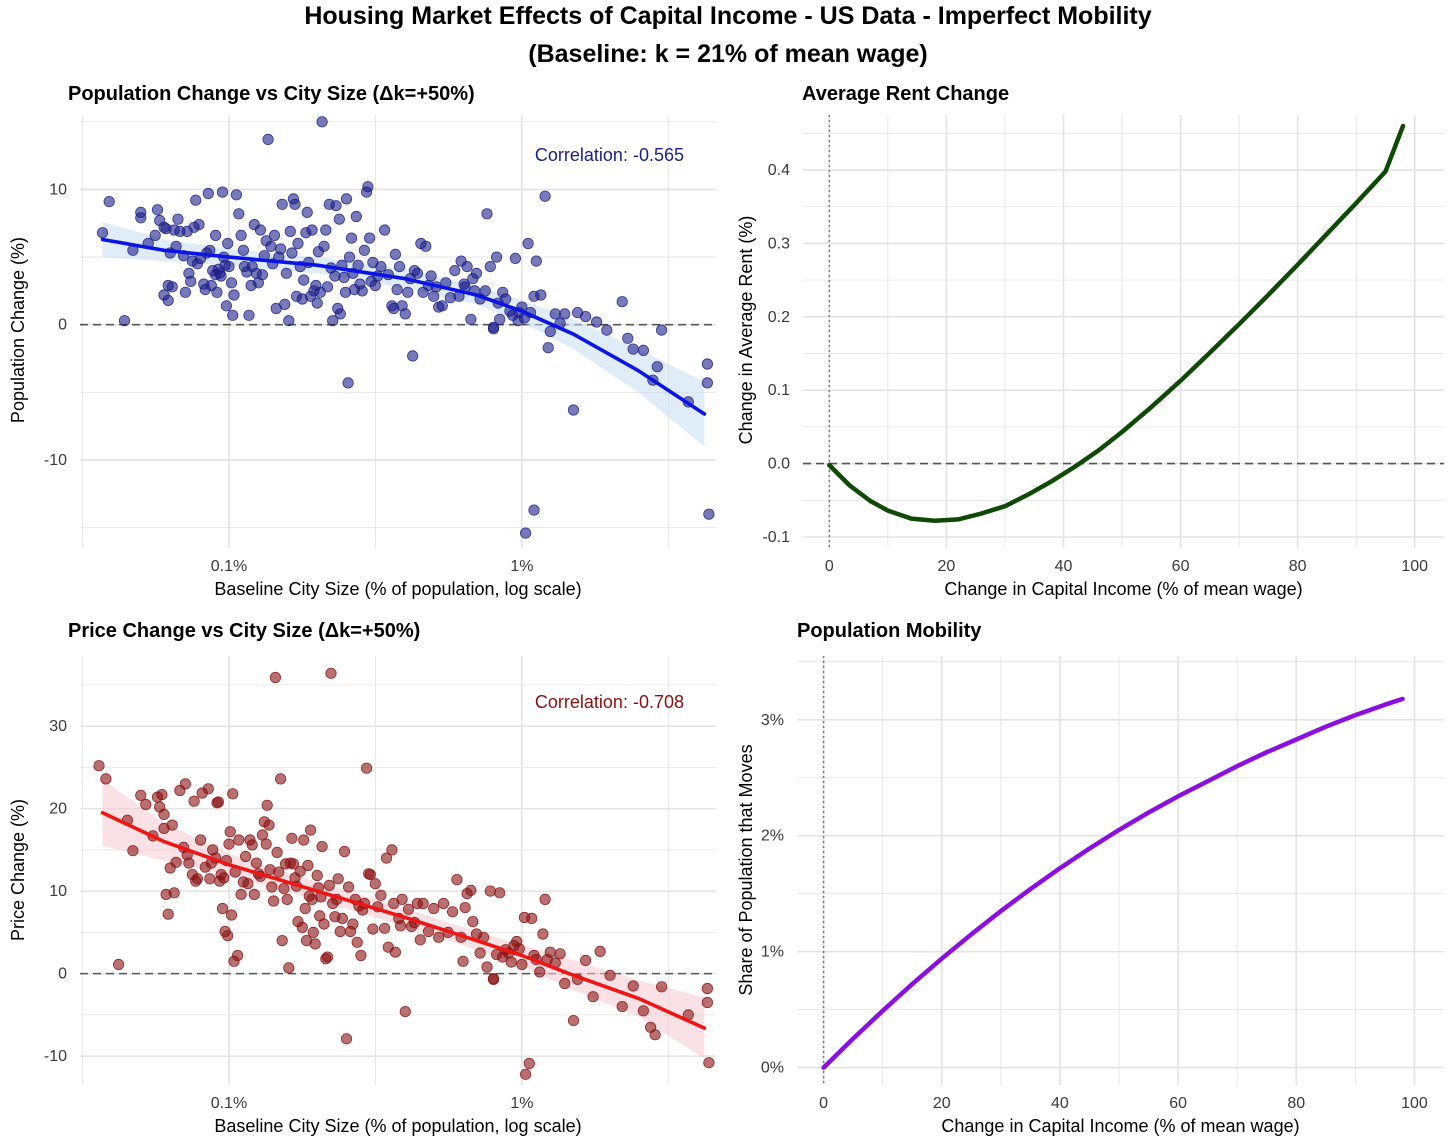  Describe the element at coordinates (1178, 1103) in the screenshot. I see `mobility-x-tick-label: 60` at that location.